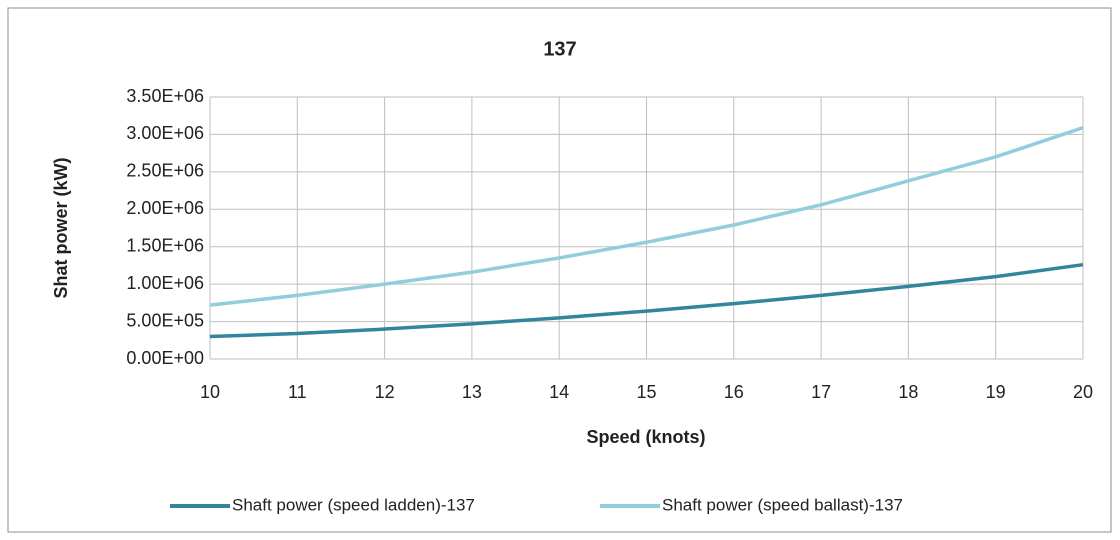  I want to click on y-axis-label: Shat power (kW), so click(61, 227).